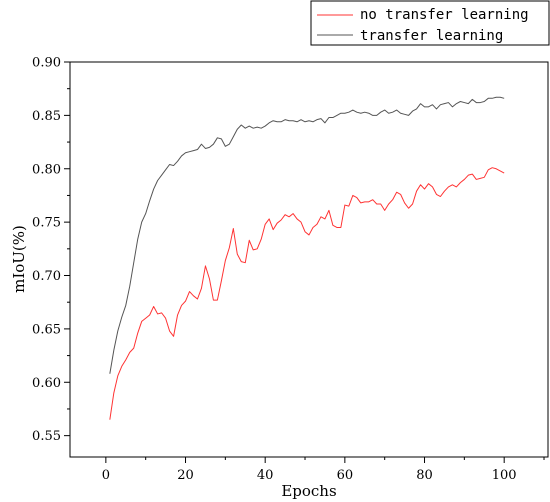  Describe the element at coordinates (46, 436) in the screenshot. I see `y-tick-label: 0.55` at that location.